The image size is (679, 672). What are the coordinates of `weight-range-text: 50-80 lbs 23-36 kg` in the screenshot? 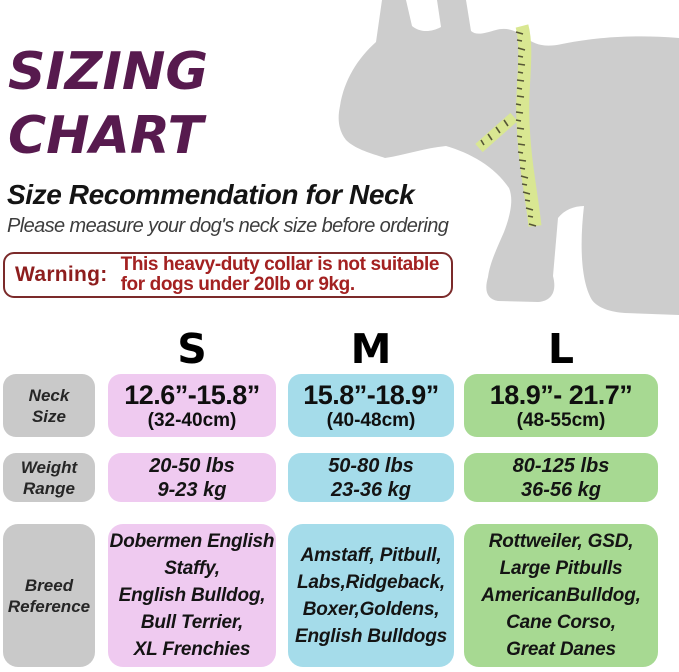 It's located at (371, 477).